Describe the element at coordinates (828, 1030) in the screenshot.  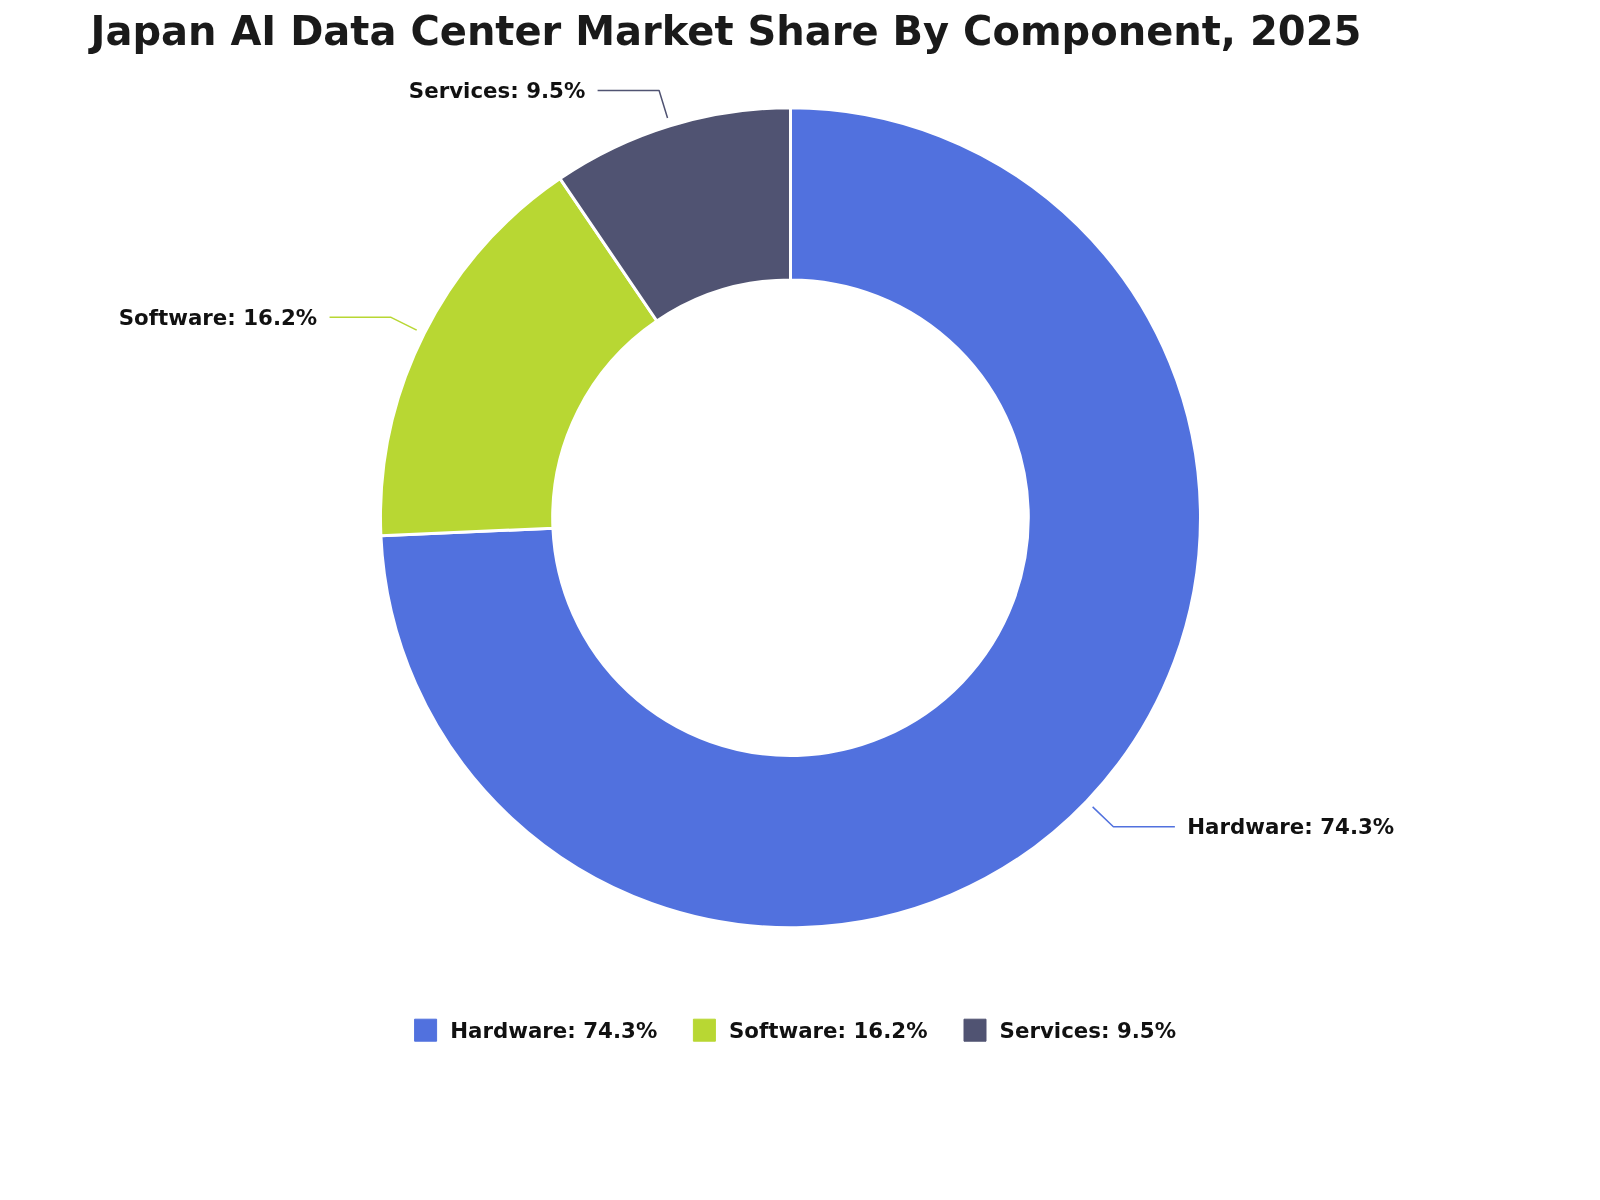
I see `legend-label: Software: 16.2%` at that location.